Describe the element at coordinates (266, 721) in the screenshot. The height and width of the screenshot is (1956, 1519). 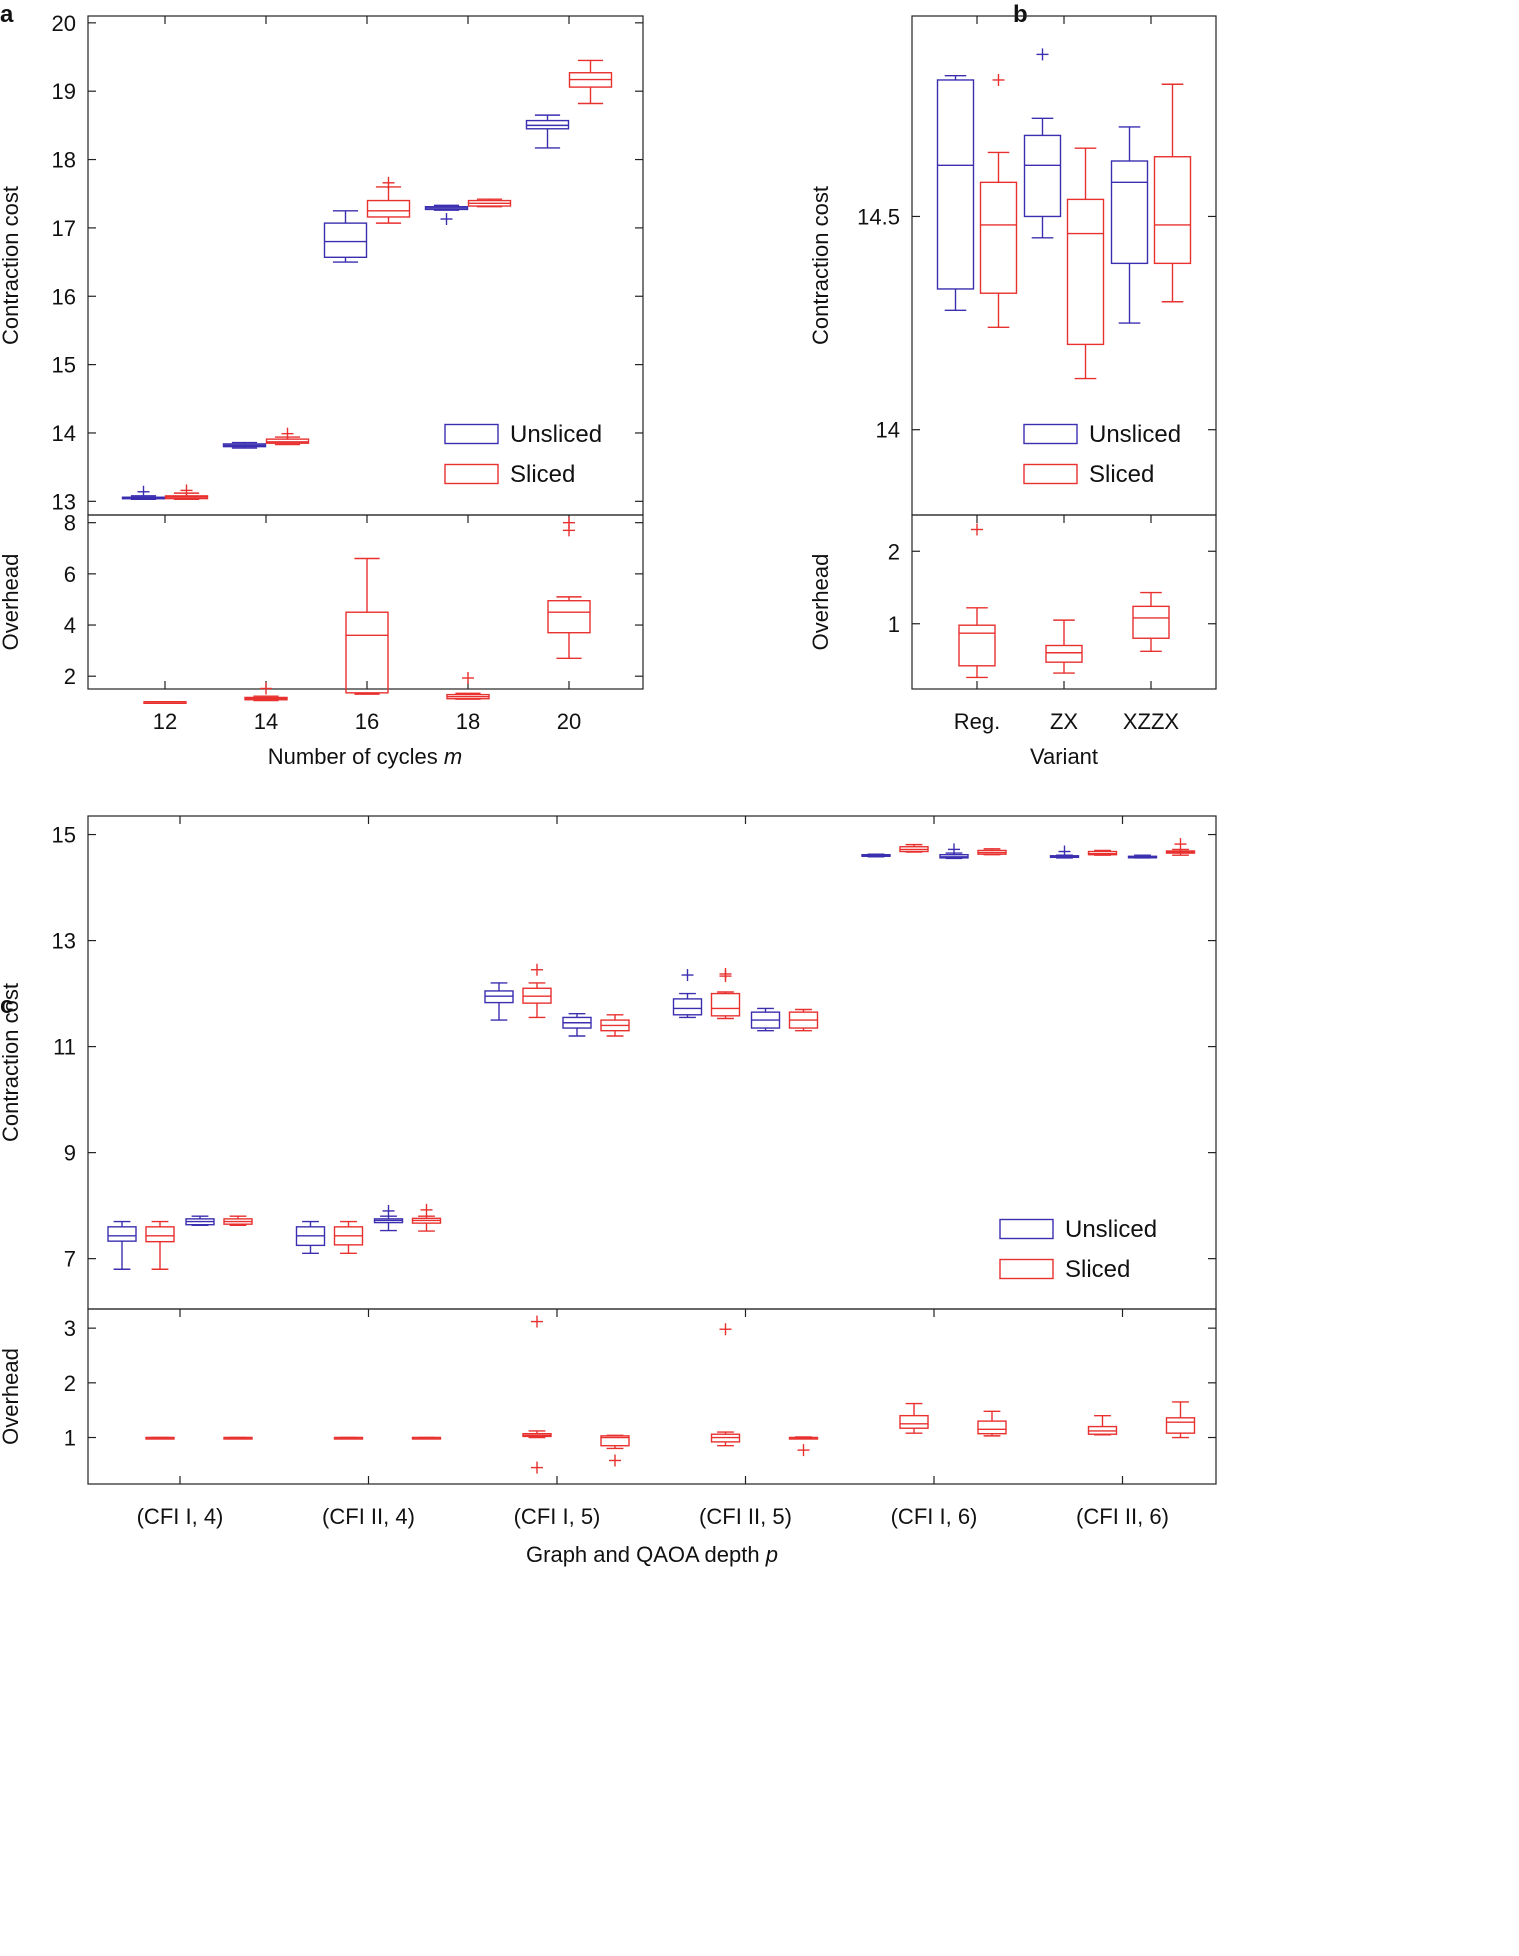
I see `xtick-label: 14` at that location.